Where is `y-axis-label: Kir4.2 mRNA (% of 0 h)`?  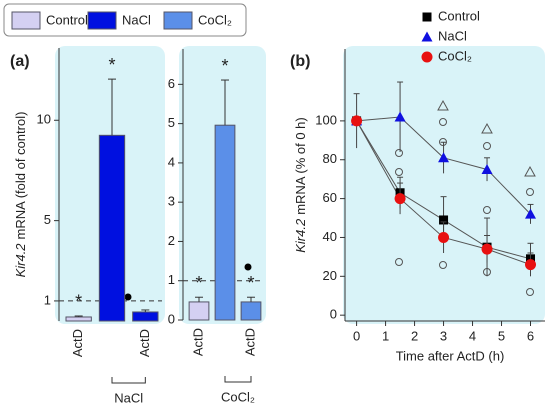
y-axis-label: Kir4.2 mRNA (% of 0 h) is located at coordinates (300, 185).